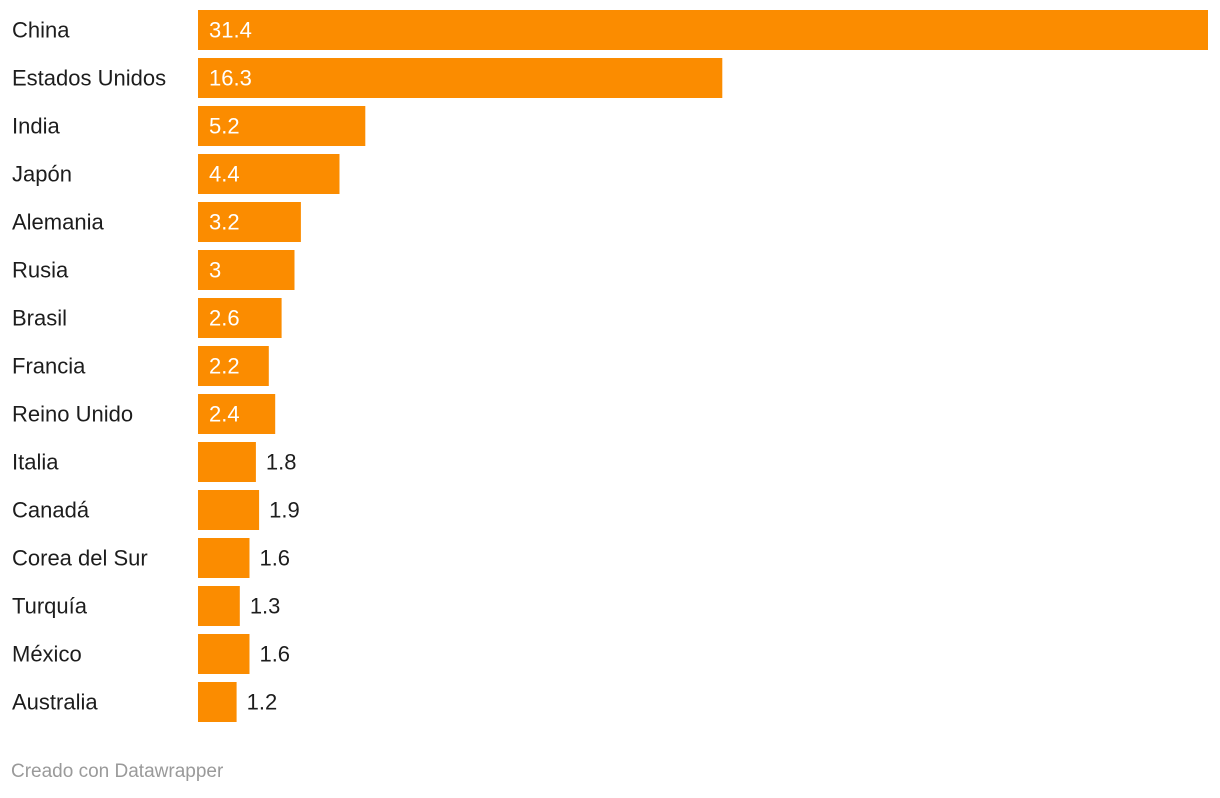  I want to click on category-label: Australia, so click(55, 702).